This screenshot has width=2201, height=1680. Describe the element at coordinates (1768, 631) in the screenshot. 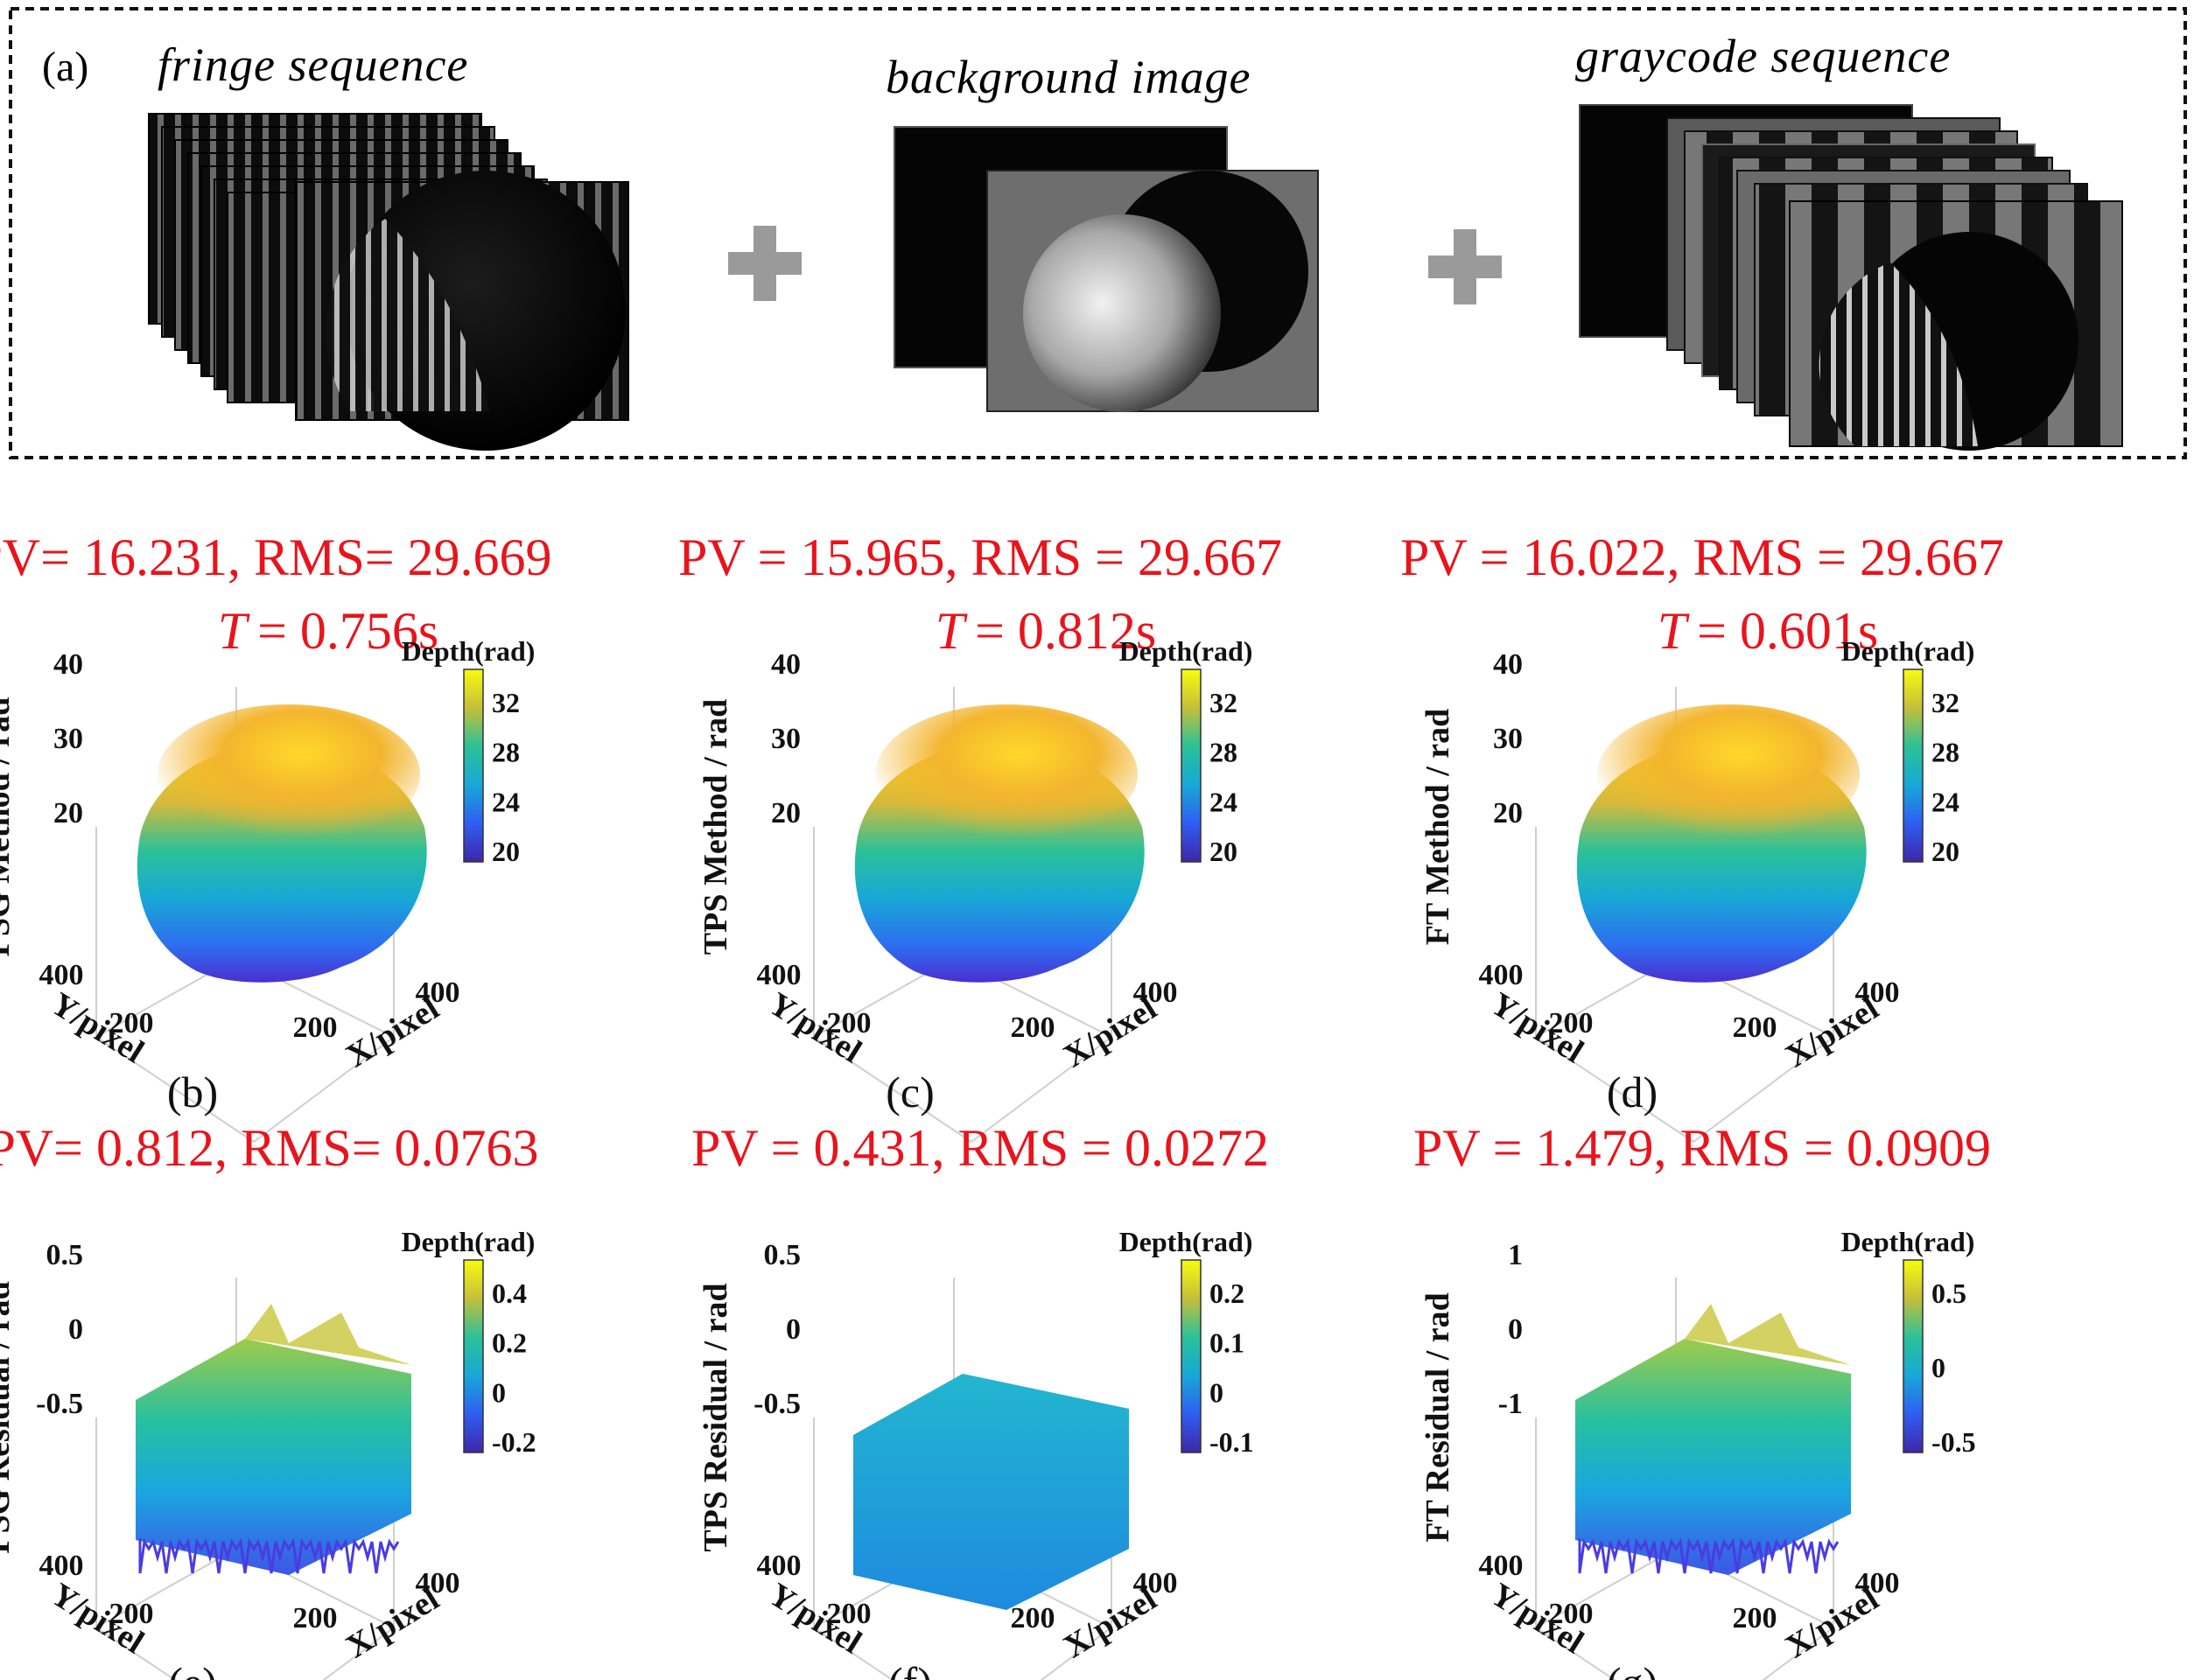

I see `time-annotation: T = 0.601s` at that location.